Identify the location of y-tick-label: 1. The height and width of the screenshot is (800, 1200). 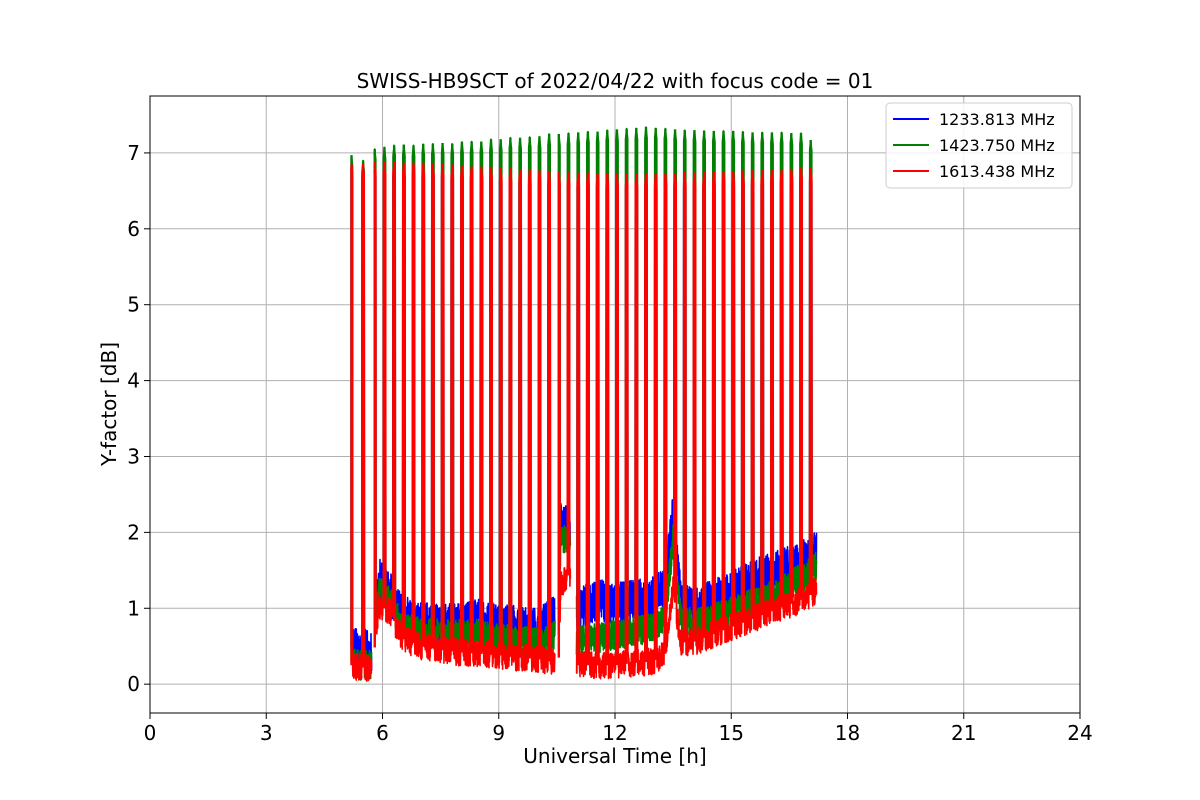
(133, 608).